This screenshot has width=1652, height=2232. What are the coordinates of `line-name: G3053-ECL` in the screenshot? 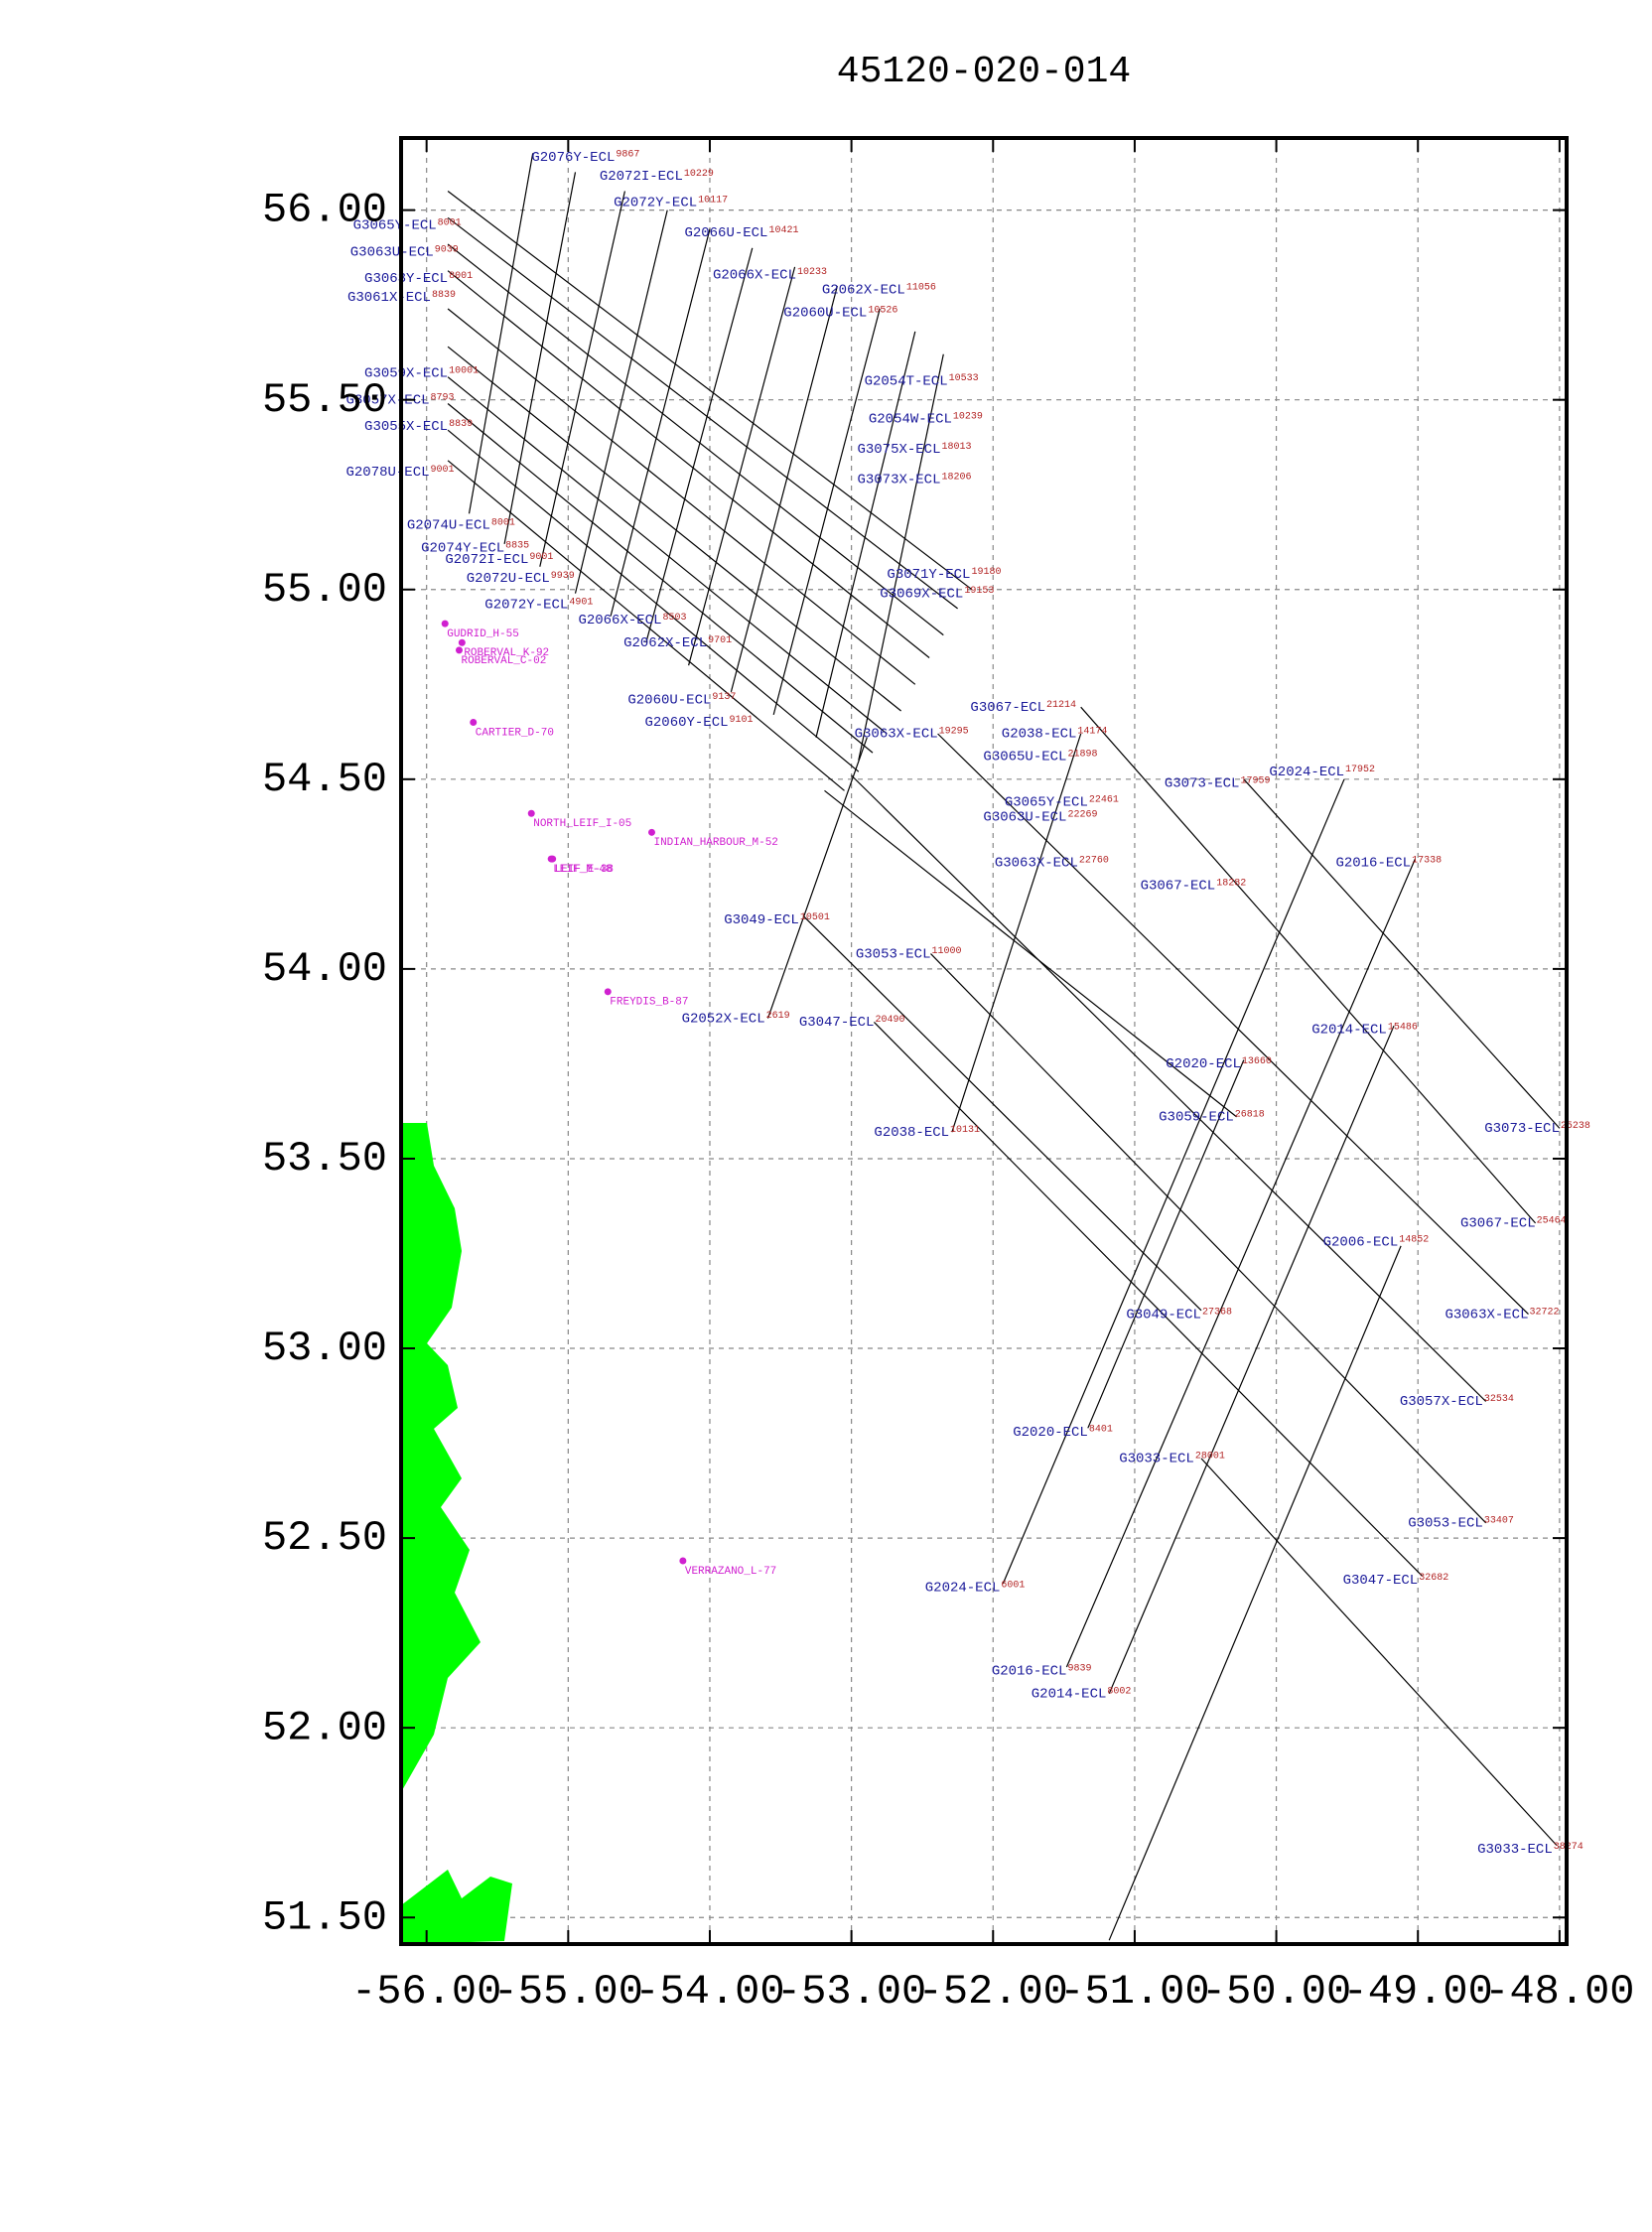 It's located at (1445, 1524).